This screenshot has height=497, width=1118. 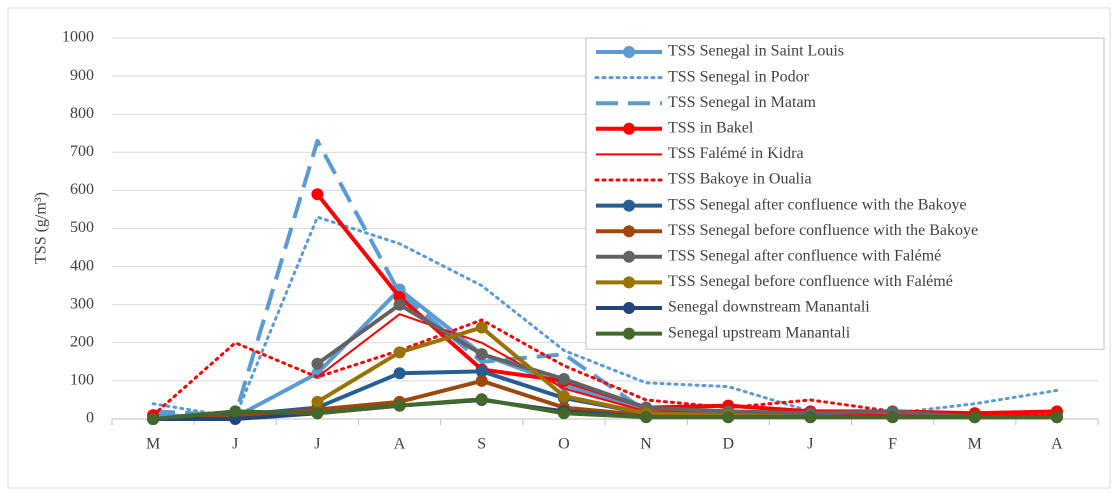 What do you see at coordinates (41, 228) in the screenshot?
I see `y-axis-title: TSS (g/m³)` at bounding box center [41, 228].